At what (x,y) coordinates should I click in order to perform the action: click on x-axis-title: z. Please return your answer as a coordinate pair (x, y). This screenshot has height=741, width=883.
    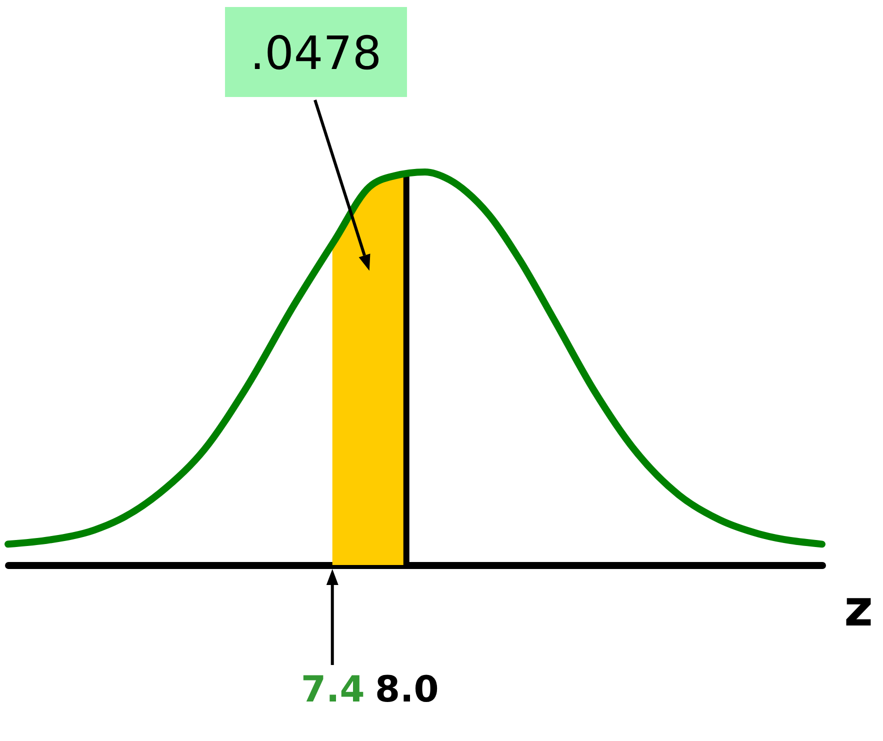
    Looking at the image, I should click on (859, 609).